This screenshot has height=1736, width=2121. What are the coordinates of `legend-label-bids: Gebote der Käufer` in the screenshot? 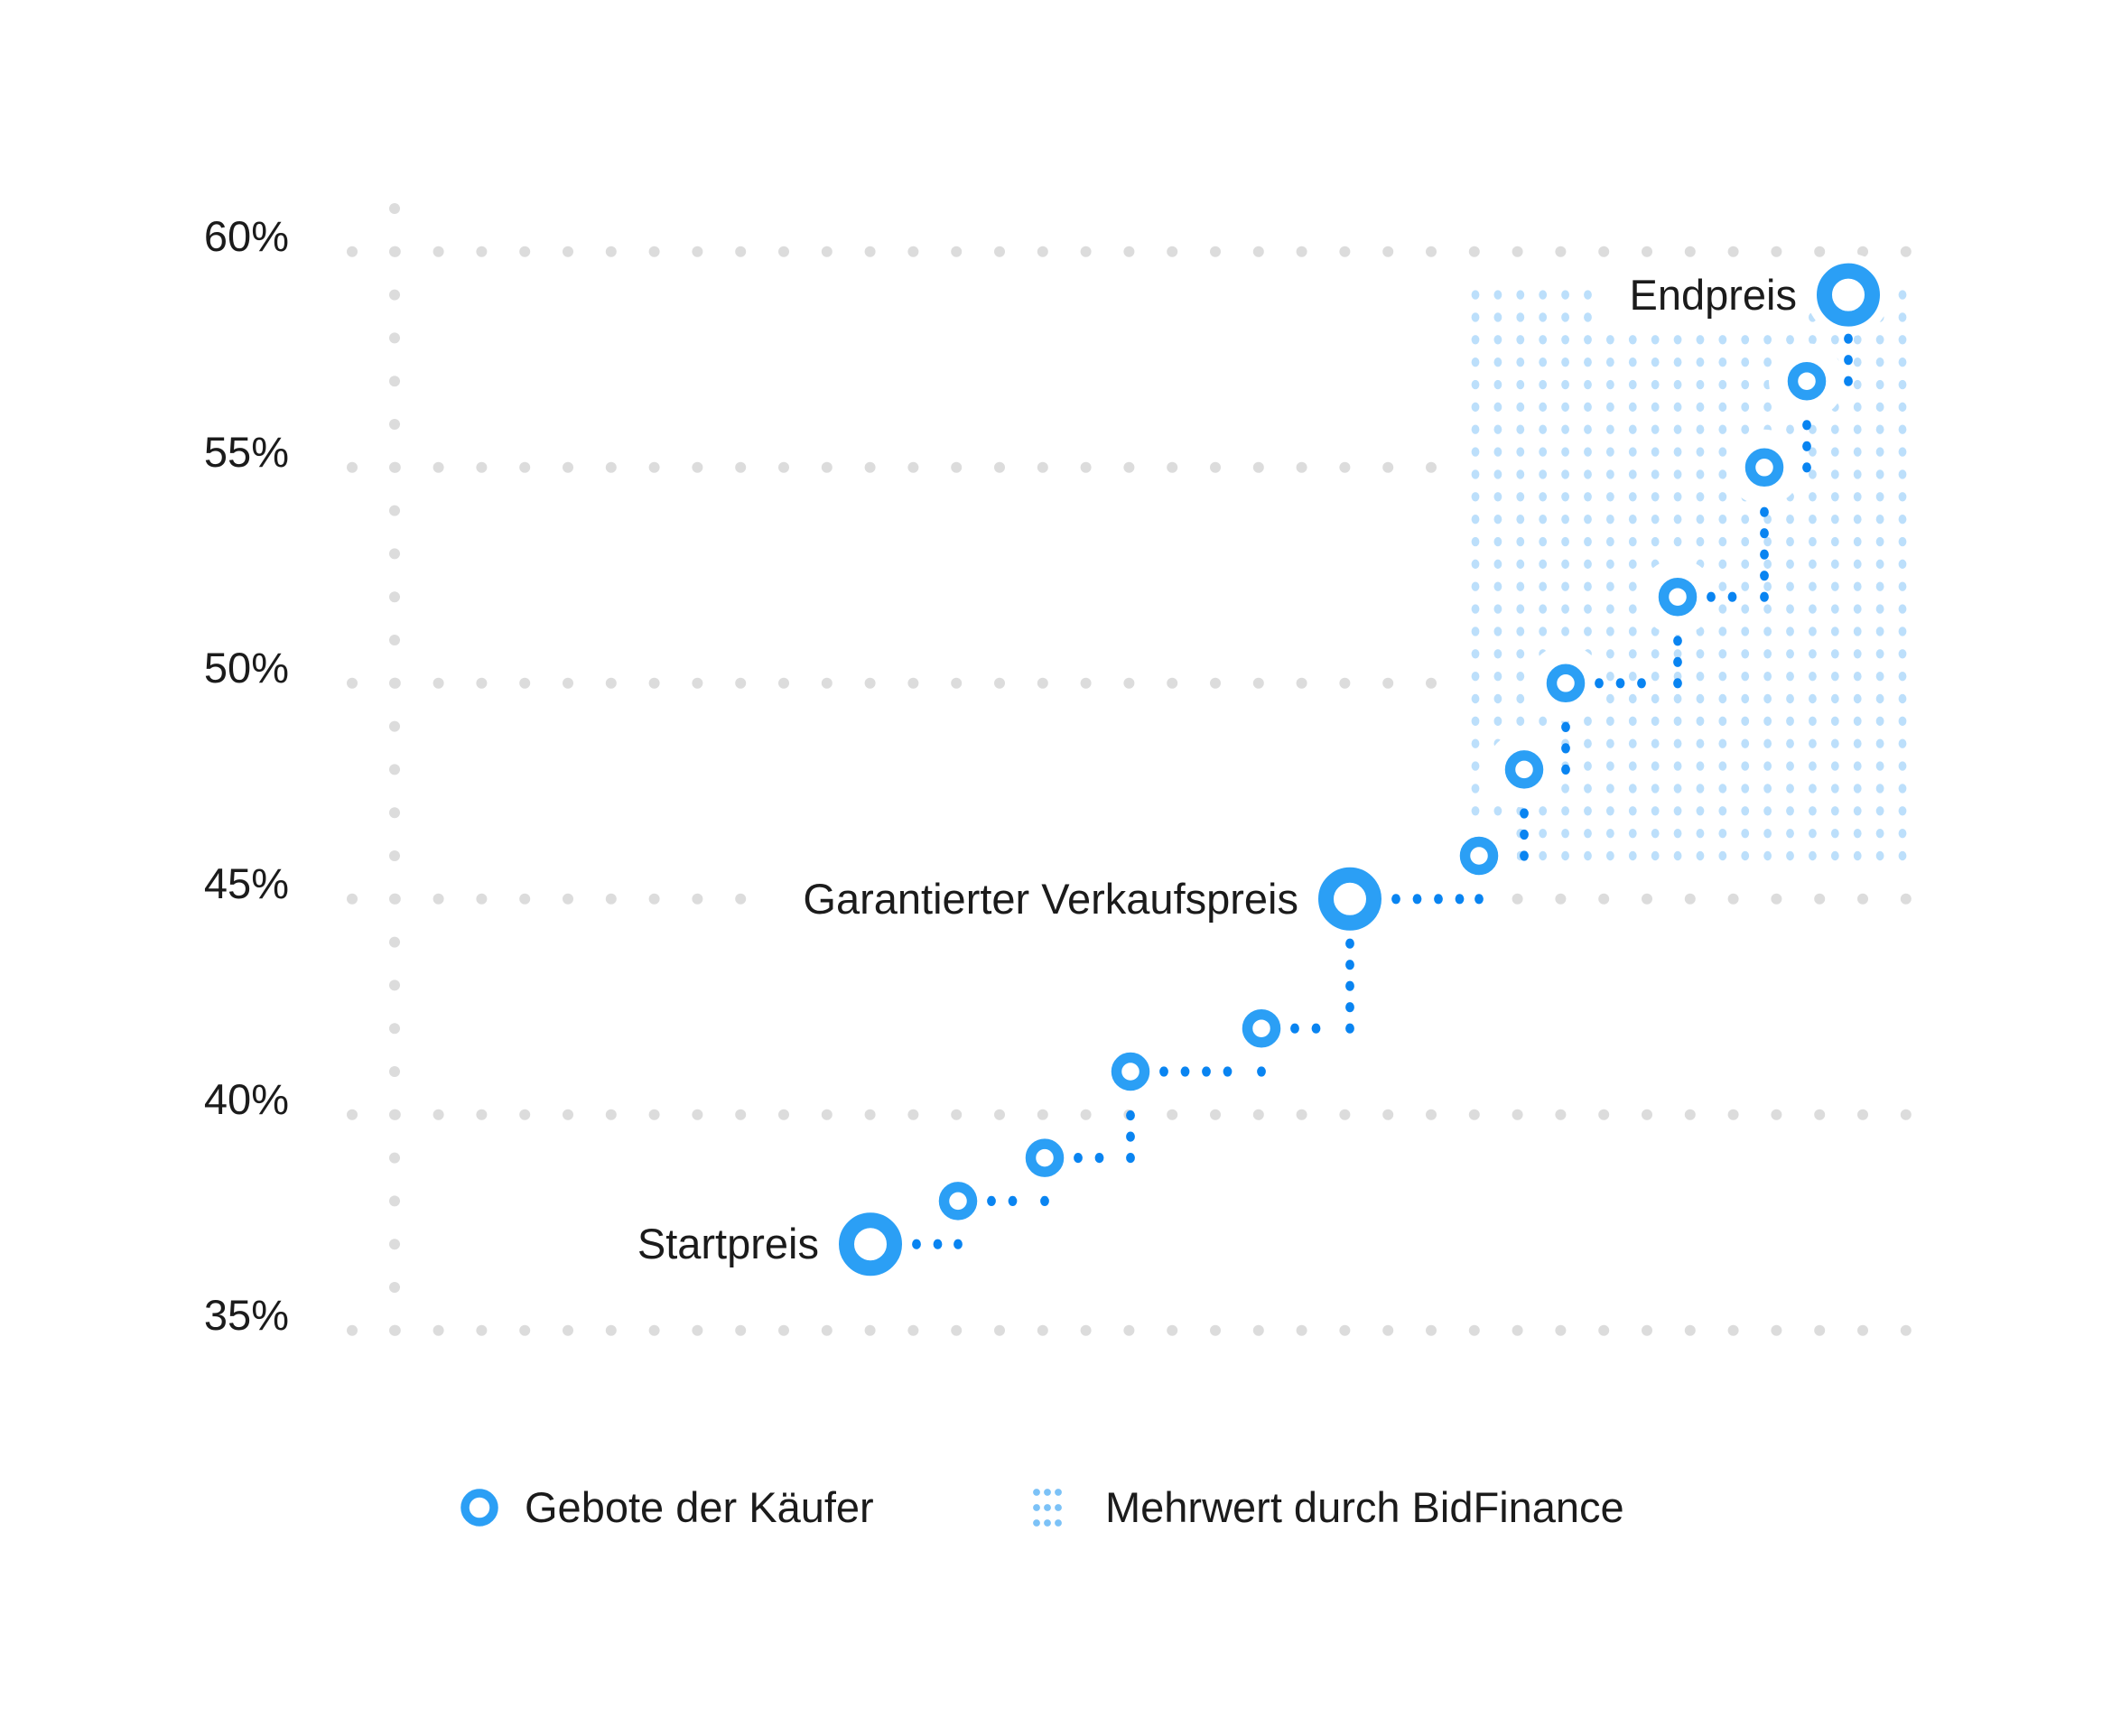 It's located at (699, 1507).